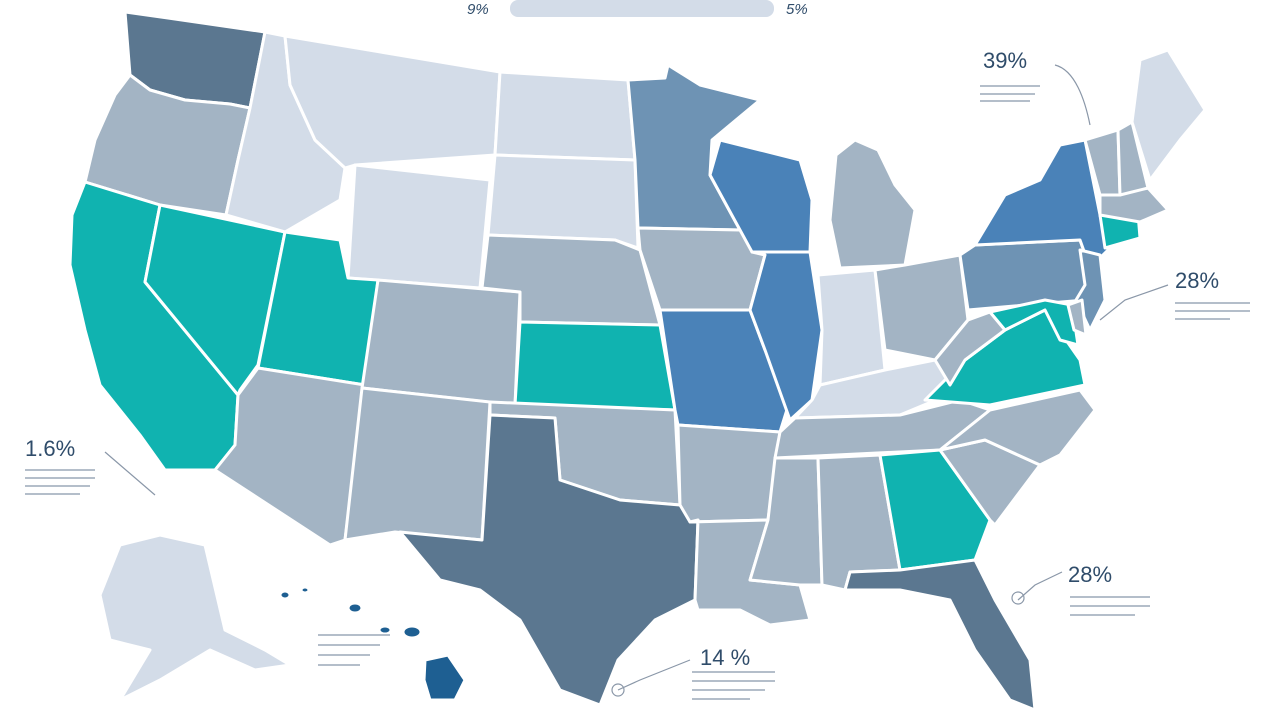 The image size is (1280, 720). I want to click on state-illinois, so click(786, 336).